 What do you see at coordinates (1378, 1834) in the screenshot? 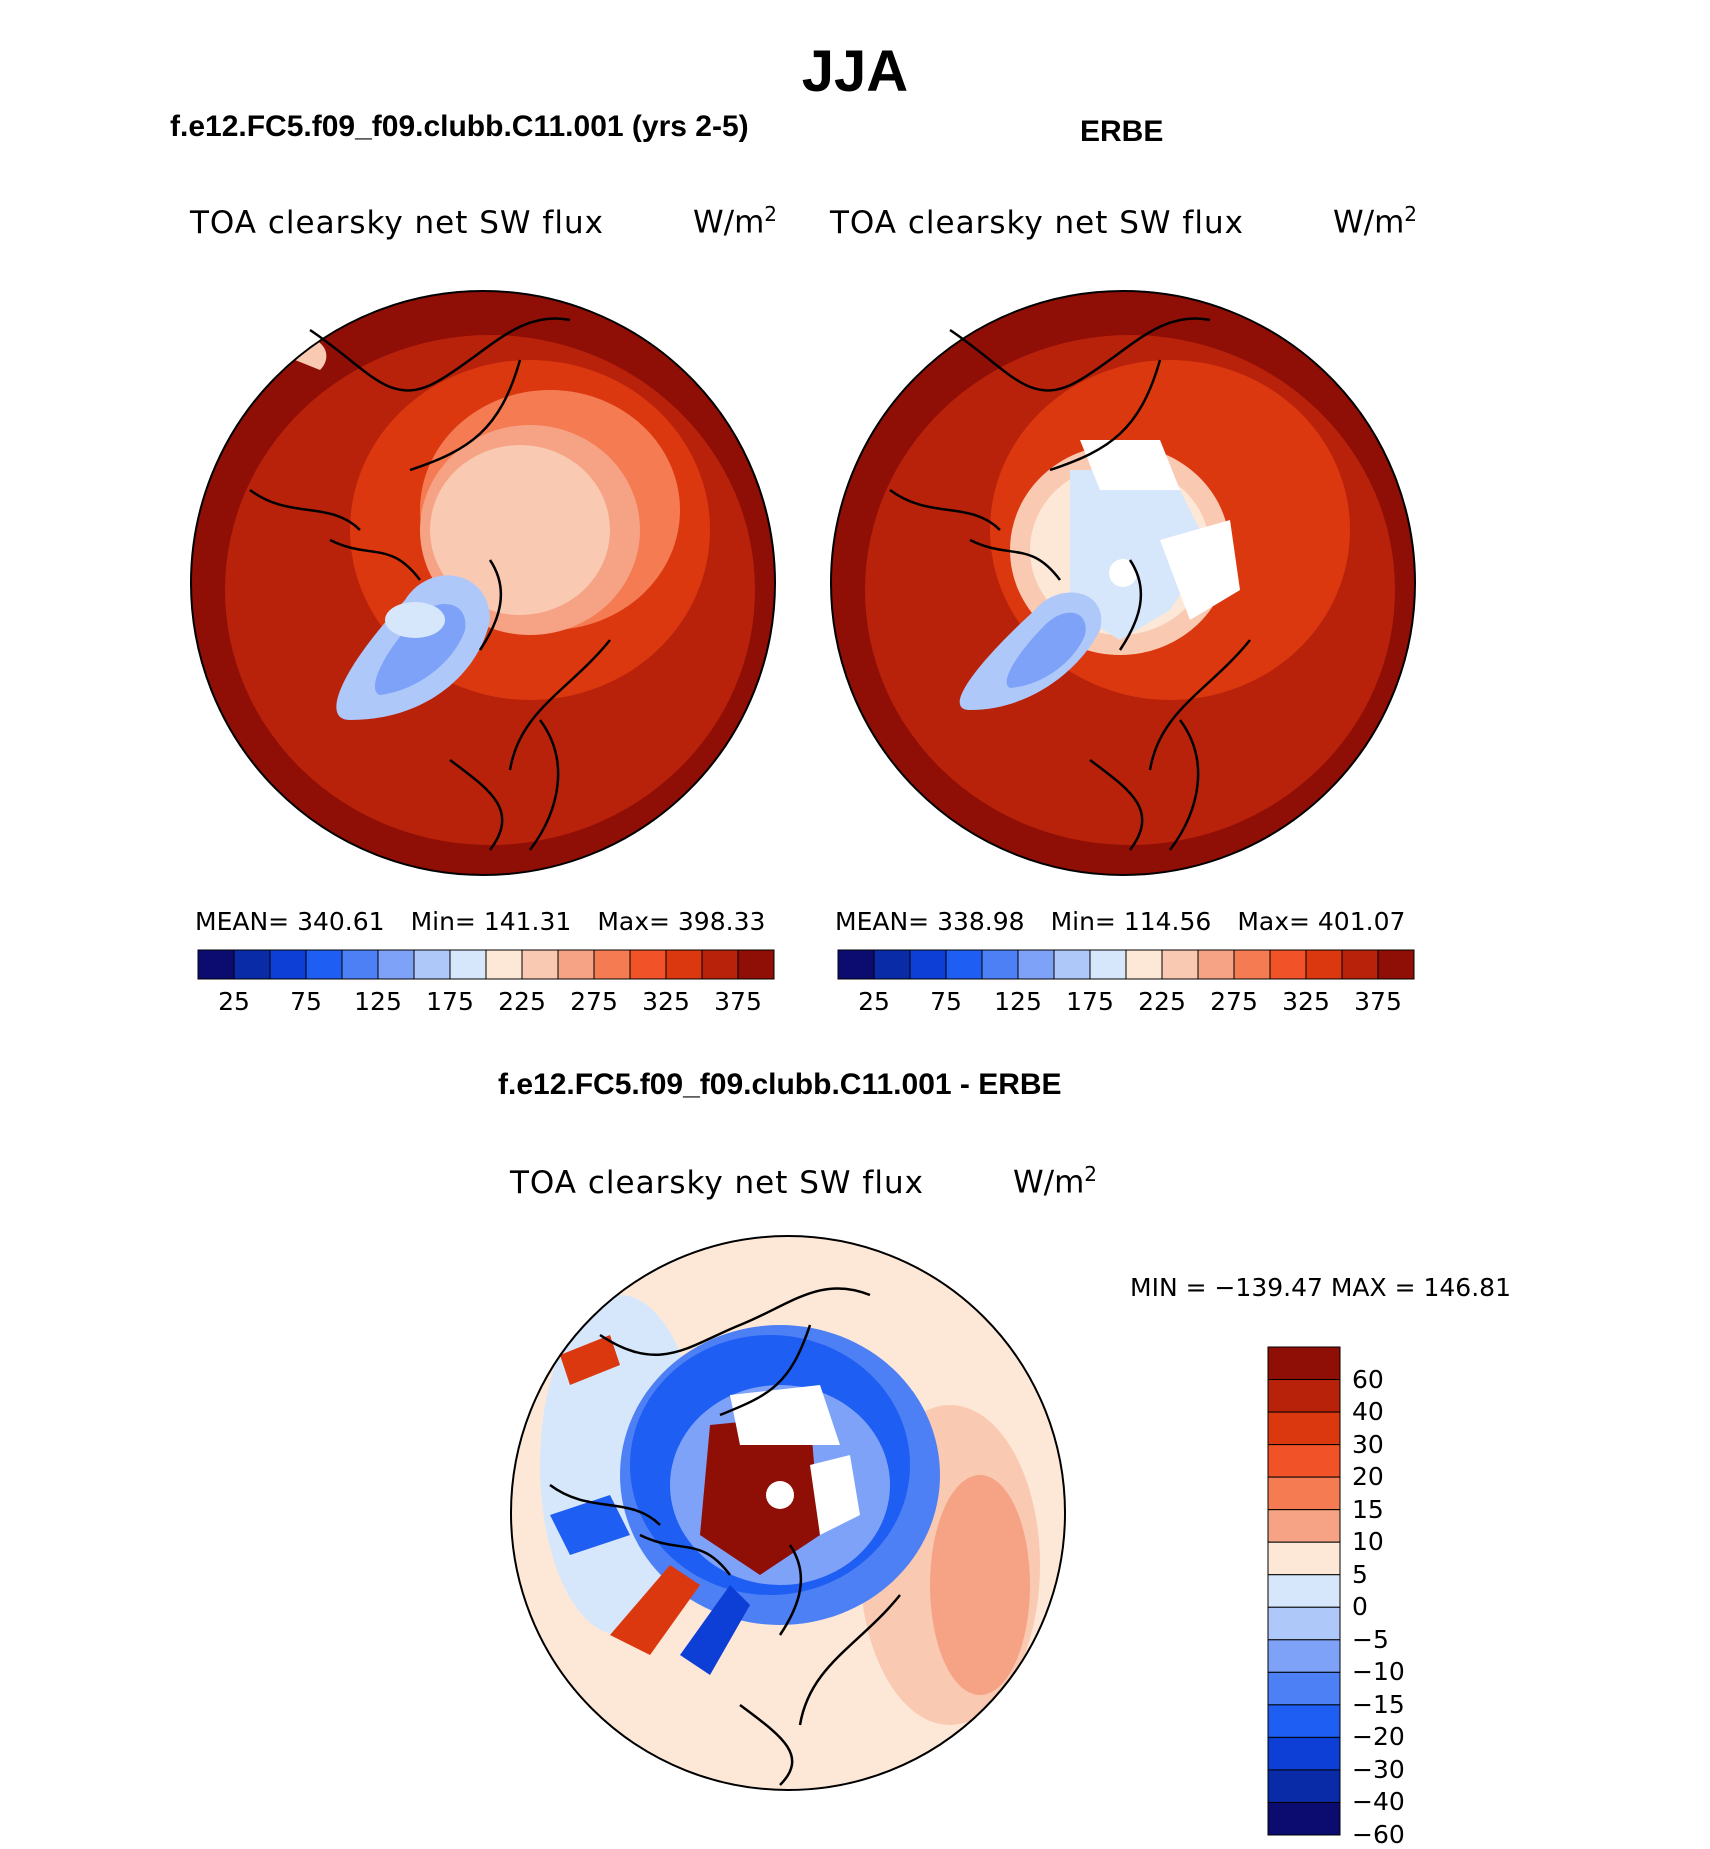
I see `diff-colorbar-tick-label: −60` at bounding box center [1378, 1834].